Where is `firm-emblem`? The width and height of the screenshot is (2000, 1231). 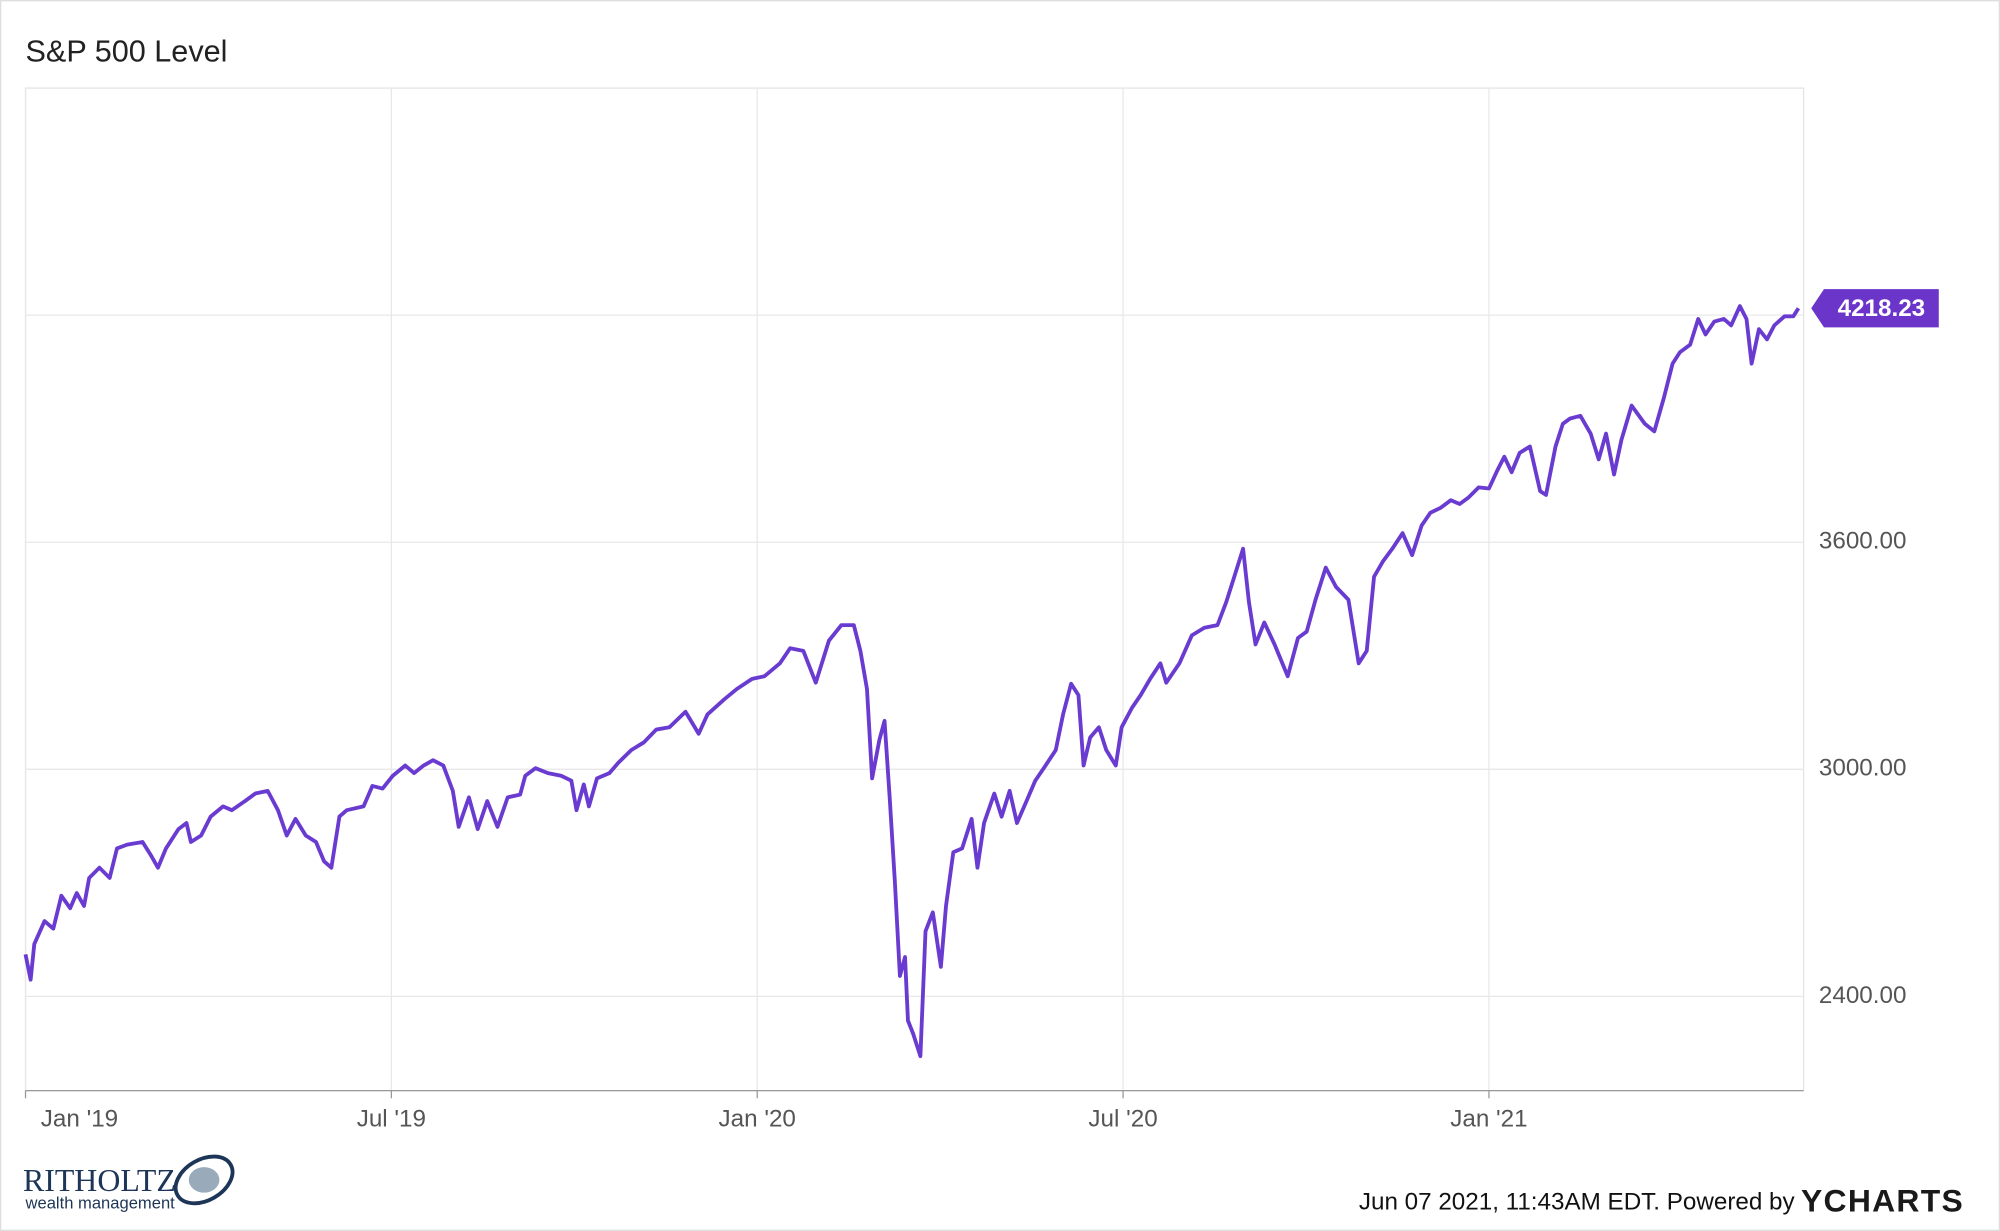 firm-emblem is located at coordinates (204, 1180).